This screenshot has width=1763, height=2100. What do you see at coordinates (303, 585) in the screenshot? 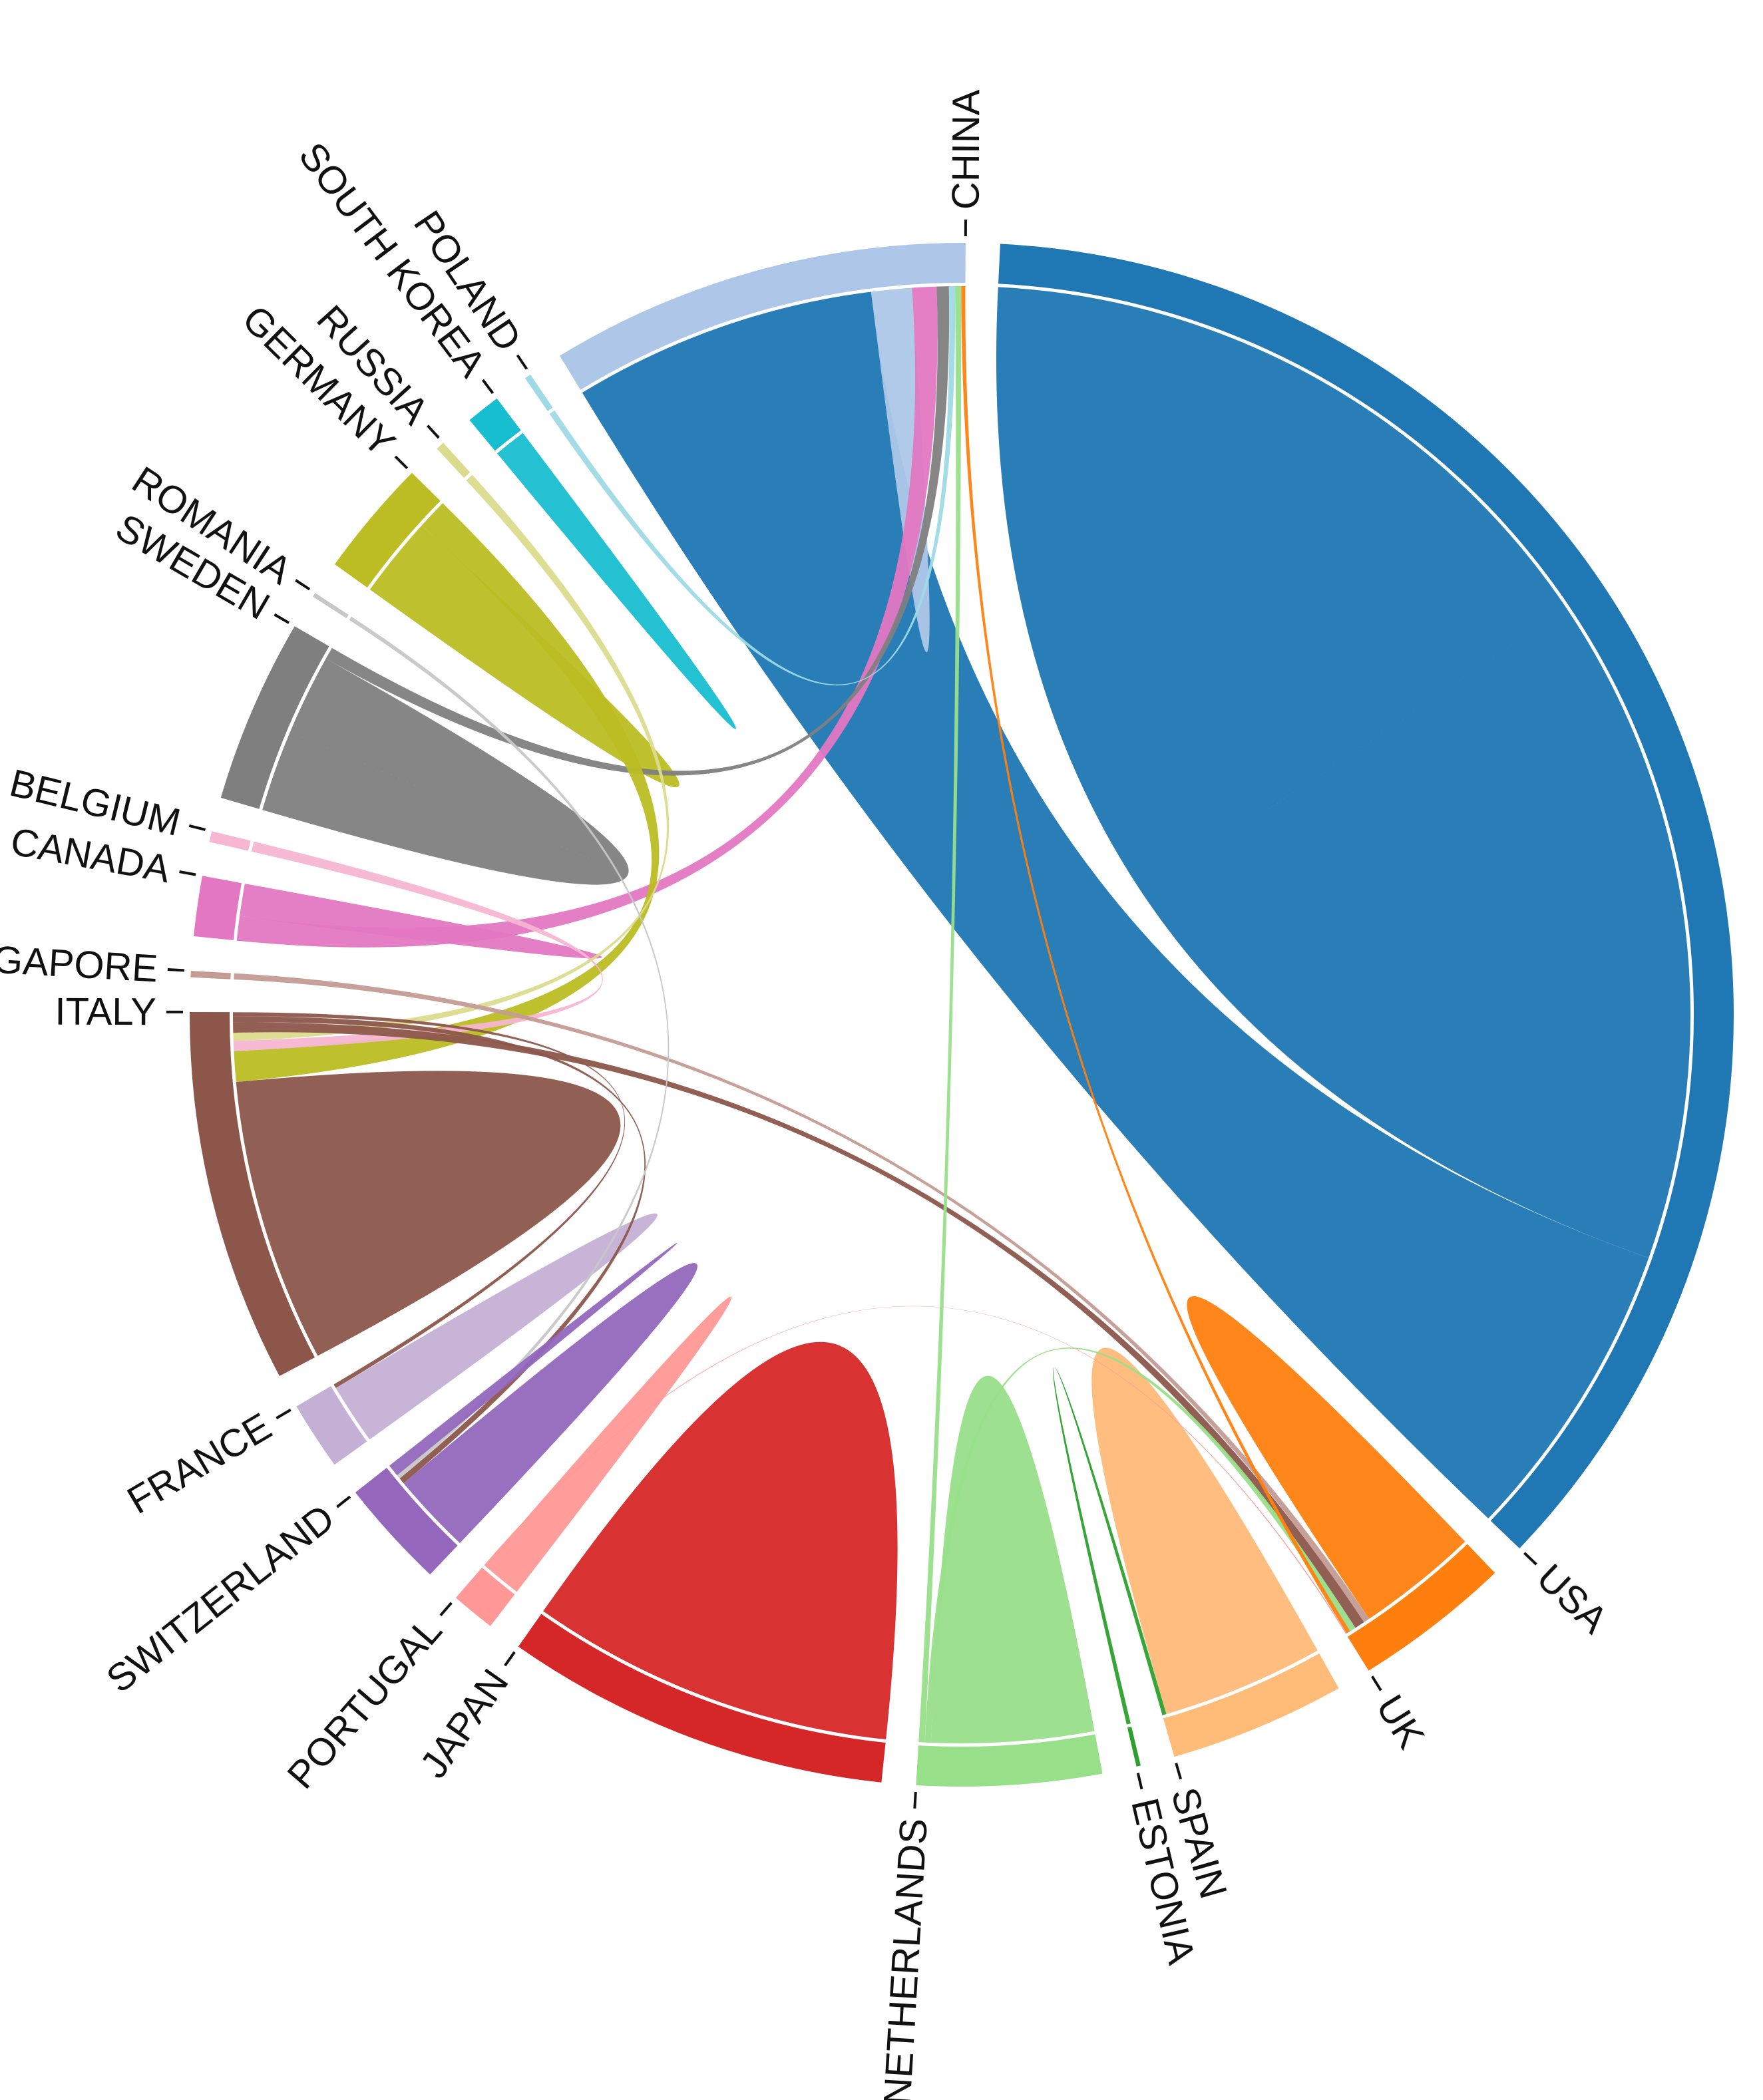
I see `tick-romania` at bounding box center [303, 585].